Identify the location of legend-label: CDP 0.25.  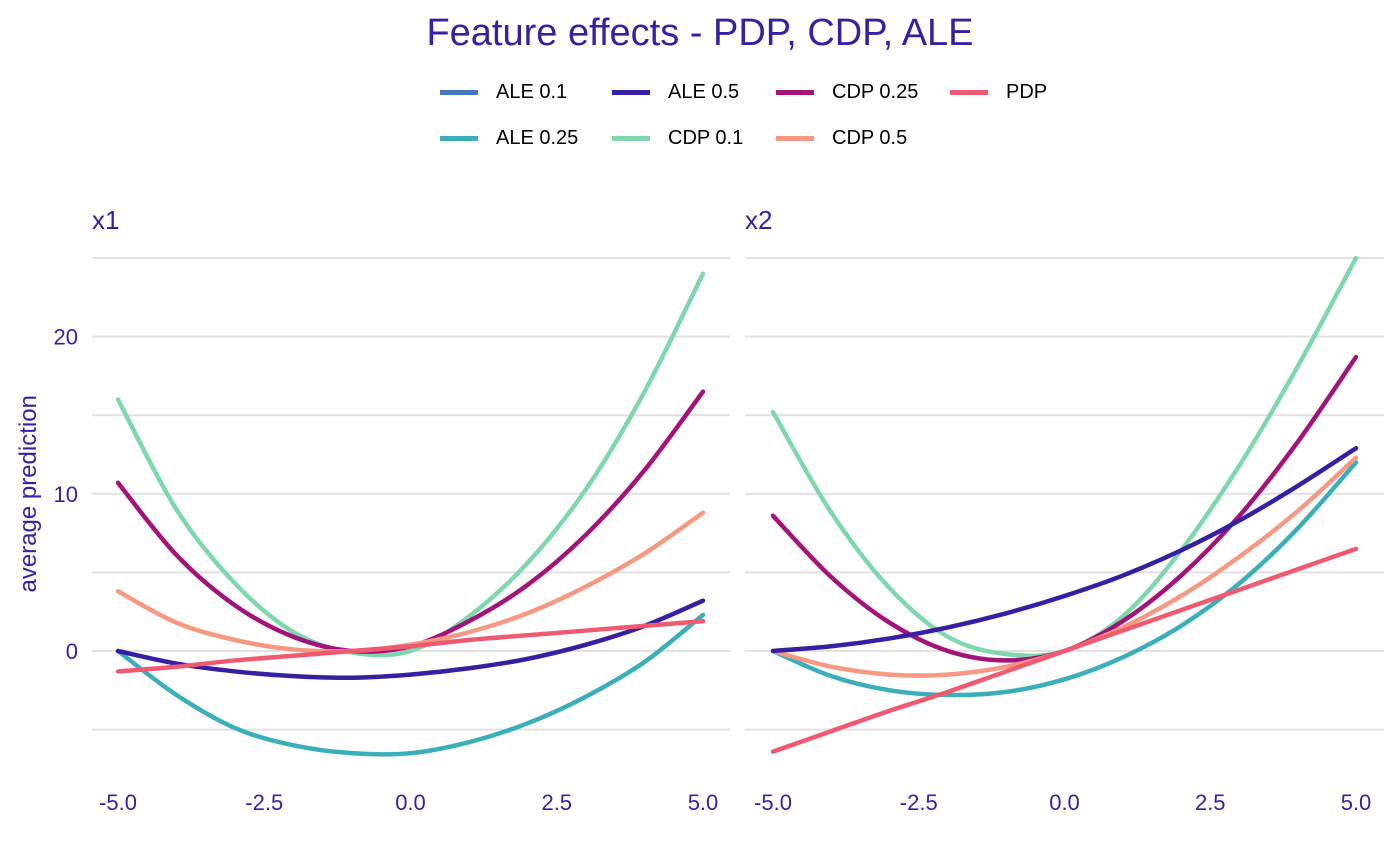
(875, 91).